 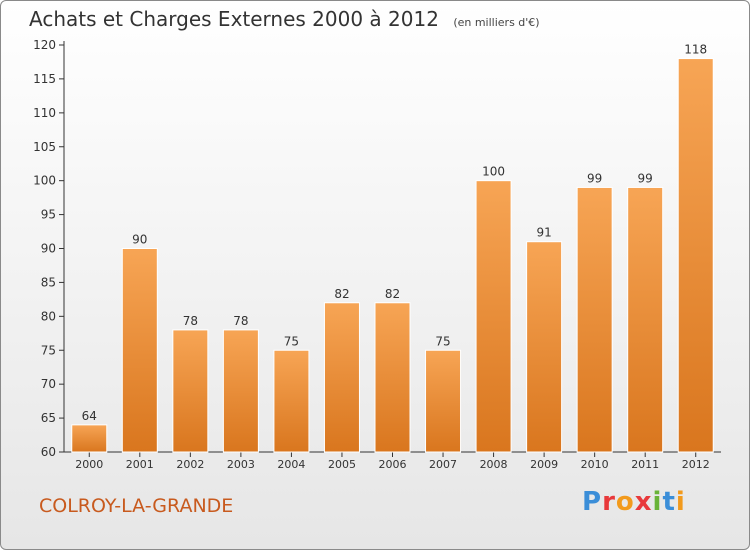 I want to click on y-tick-label: 75, so click(x=48, y=350).